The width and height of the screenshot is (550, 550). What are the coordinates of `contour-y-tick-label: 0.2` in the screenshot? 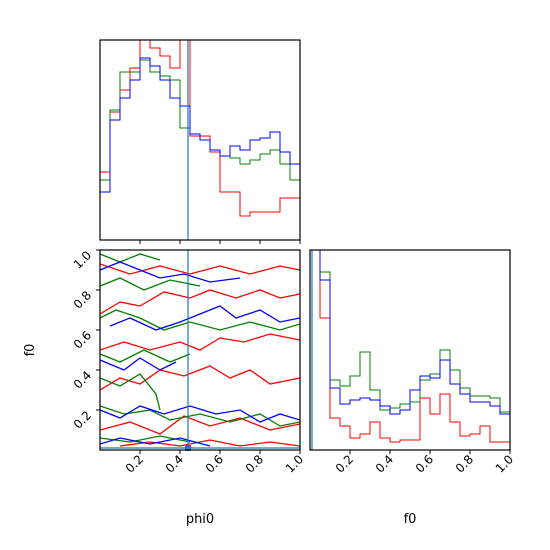 It's located at (82, 419).